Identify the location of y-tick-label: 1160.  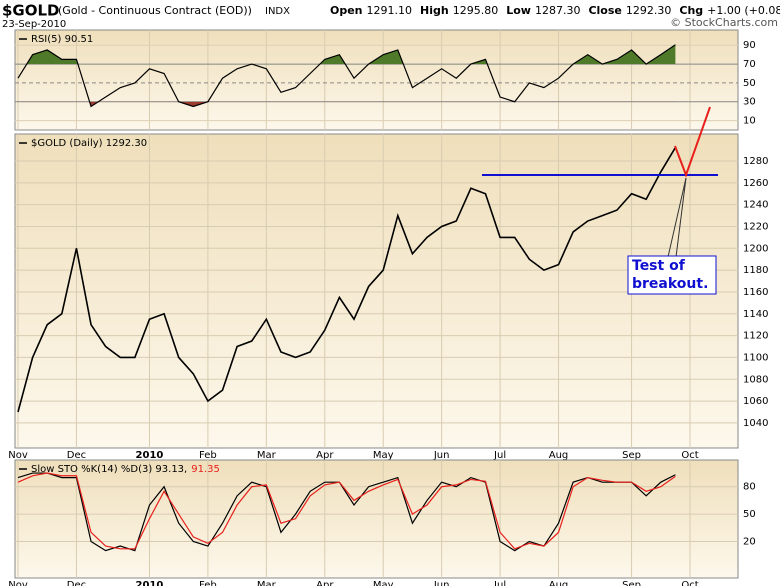
(755, 292).